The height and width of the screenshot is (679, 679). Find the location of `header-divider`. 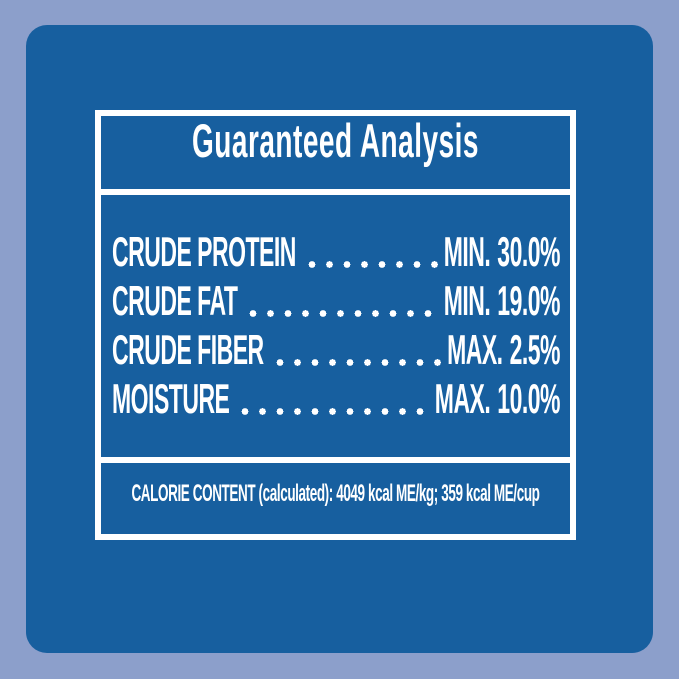

header-divider is located at coordinates (335, 192).